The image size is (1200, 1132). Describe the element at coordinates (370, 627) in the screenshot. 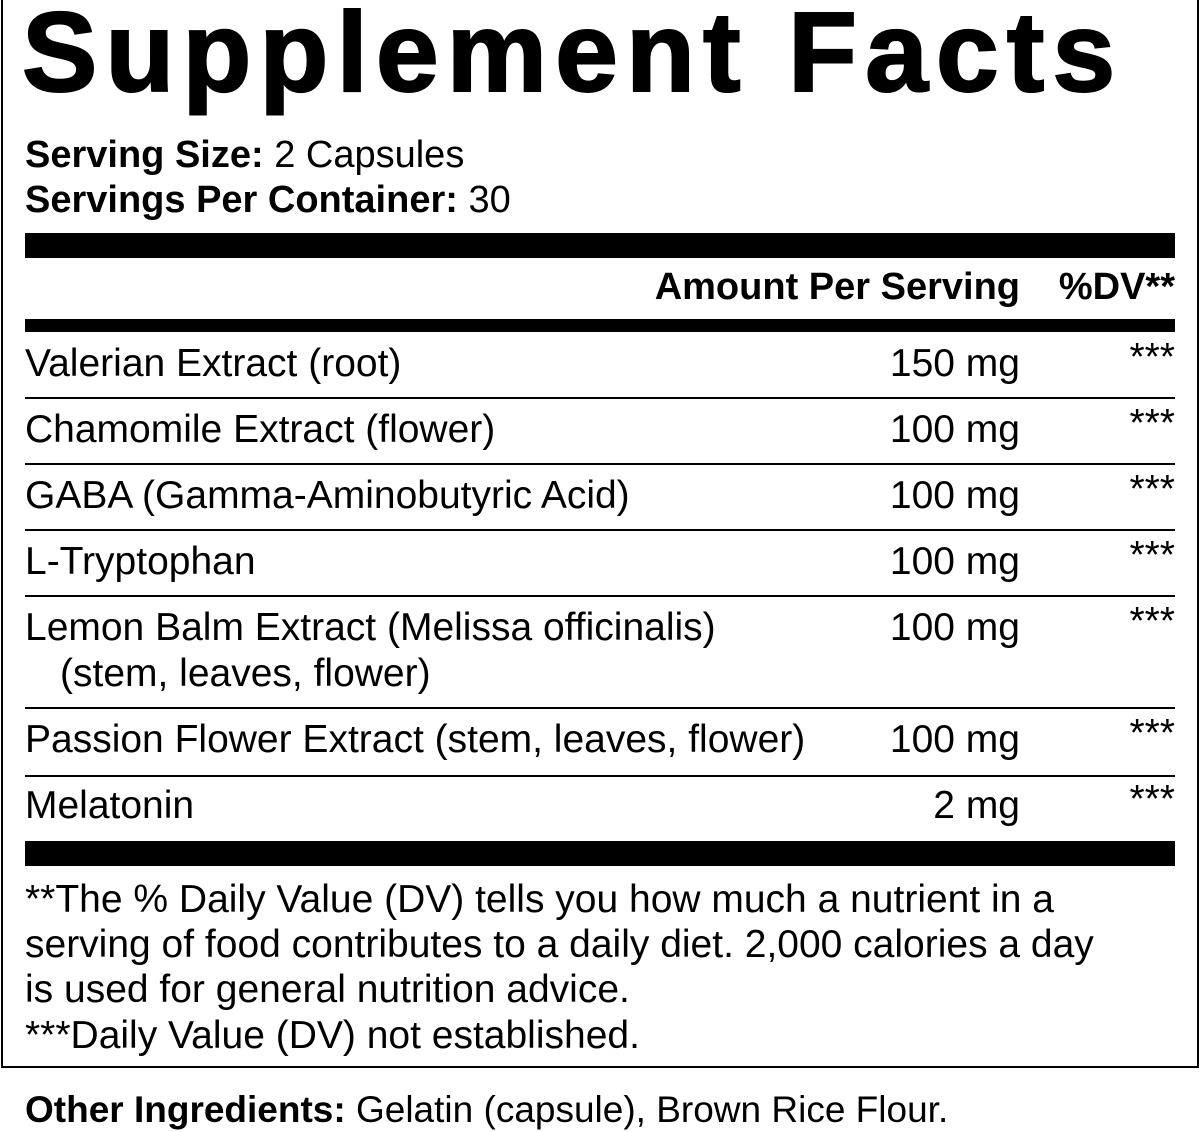

I see `ingredient-name: Lemon Balm Extract (Melissa officinalis)` at that location.